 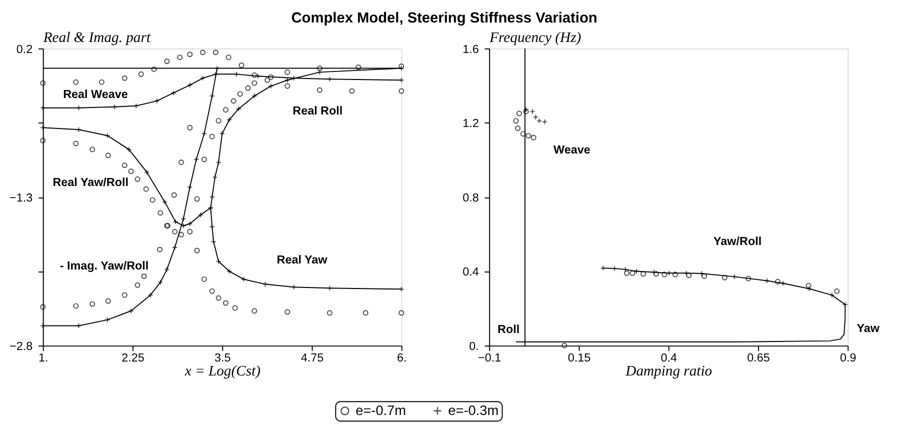 What do you see at coordinates (490, 358) in the screenshot?
I see `x-tick-label: −0.1` at bounding box center [490, 358].